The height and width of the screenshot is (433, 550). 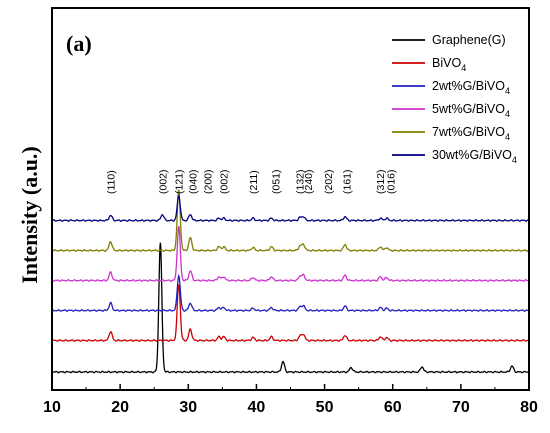 What do you see at coordinates (393, 407) in the screenshot?
I see `x-tick-label-5: 60` at bounding box center [393, 407].